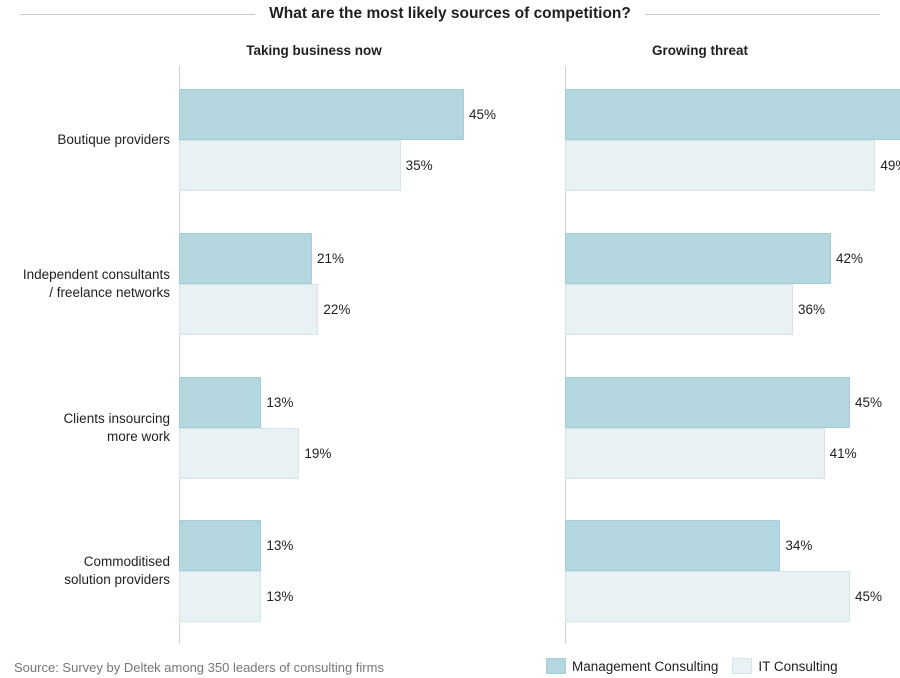 The width and height of the screenshot is (900, 678). I want to click on legend: Management Consulting IT Consulting, so click(699, 666).